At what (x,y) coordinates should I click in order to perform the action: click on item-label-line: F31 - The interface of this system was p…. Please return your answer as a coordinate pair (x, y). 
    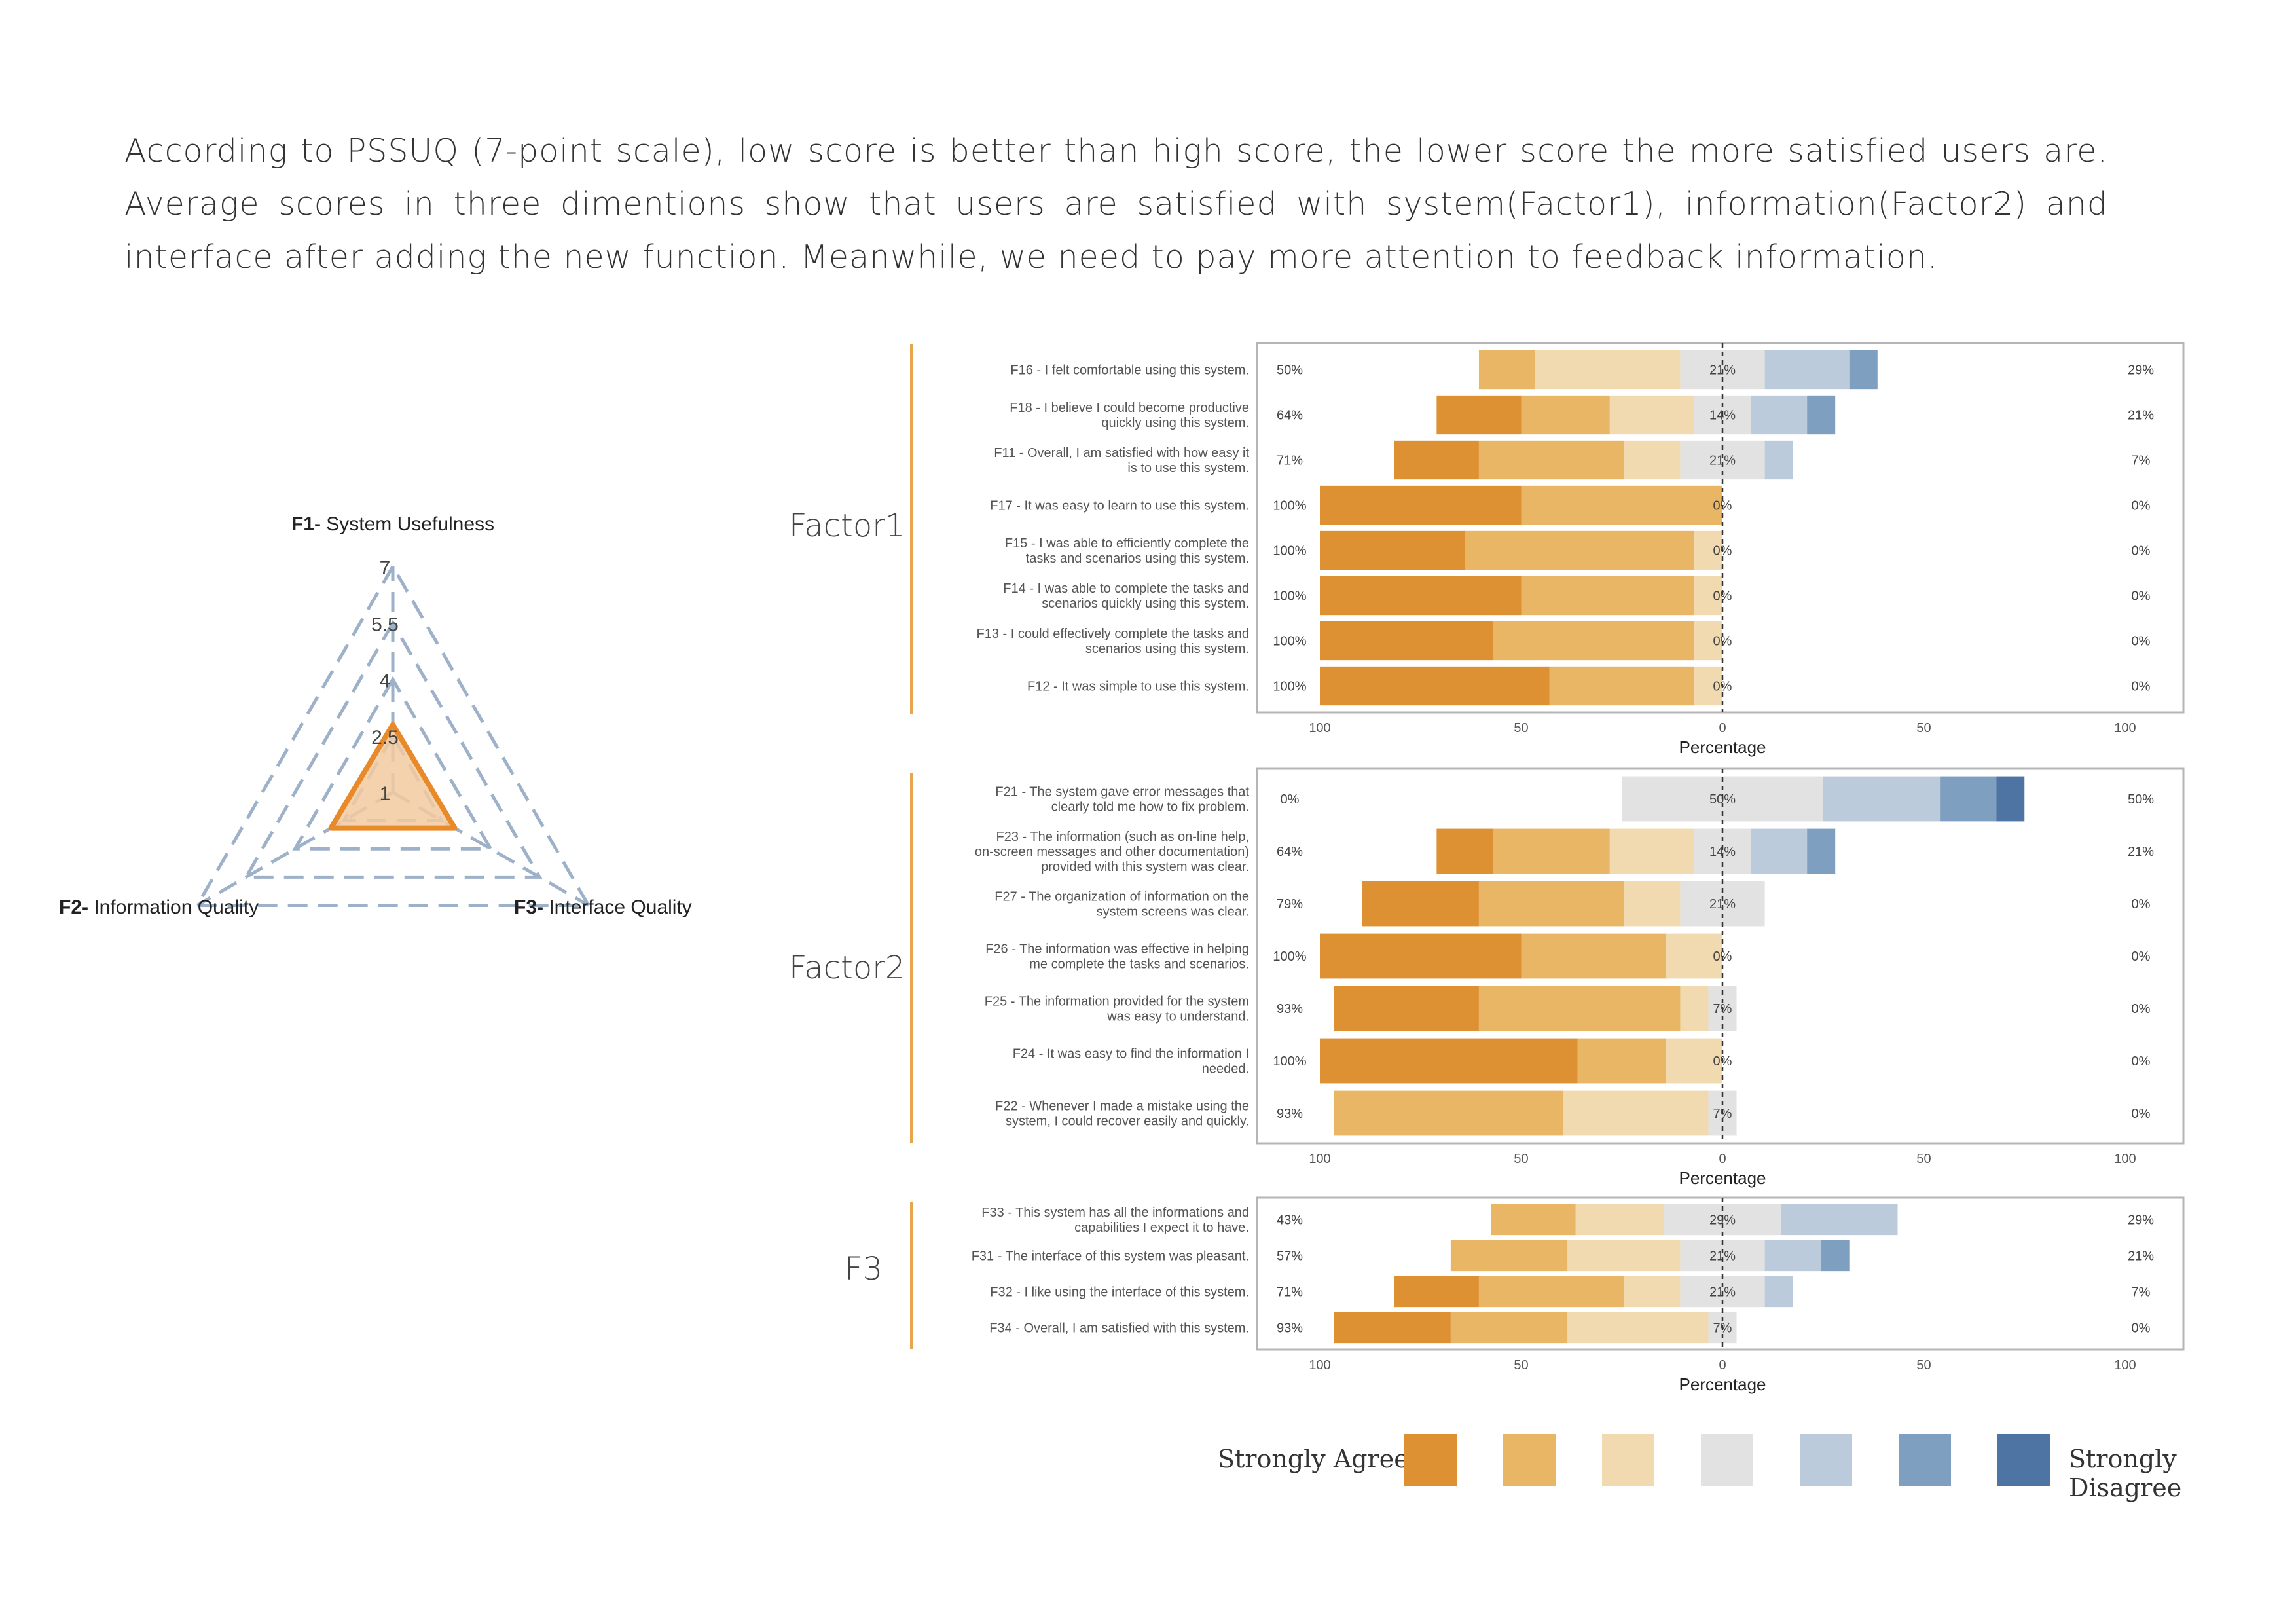
    Looking at the image, I should click on (1110, 1256).